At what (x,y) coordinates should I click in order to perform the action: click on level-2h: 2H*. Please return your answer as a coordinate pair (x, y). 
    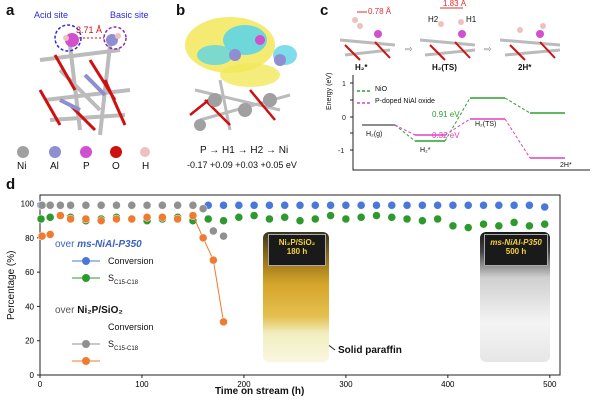
    Looking at the image, I should click on (566, 165).